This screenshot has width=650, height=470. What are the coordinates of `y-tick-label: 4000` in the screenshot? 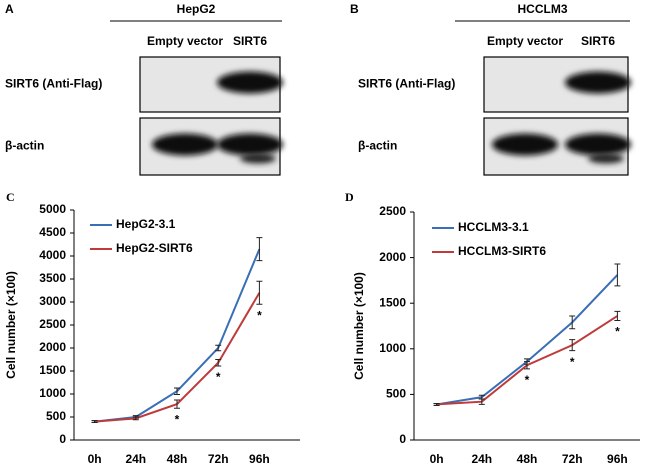 It's located at (52, 255).